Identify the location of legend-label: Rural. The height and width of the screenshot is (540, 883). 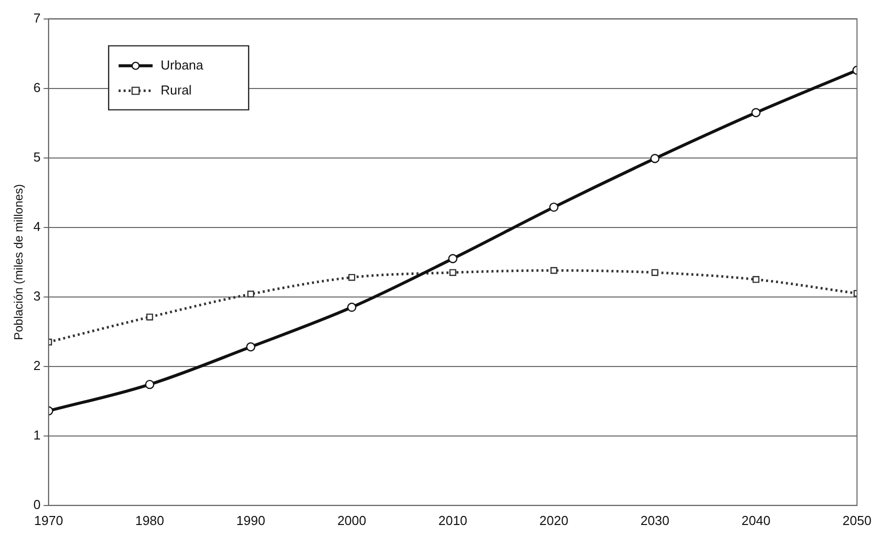
(176, 90).